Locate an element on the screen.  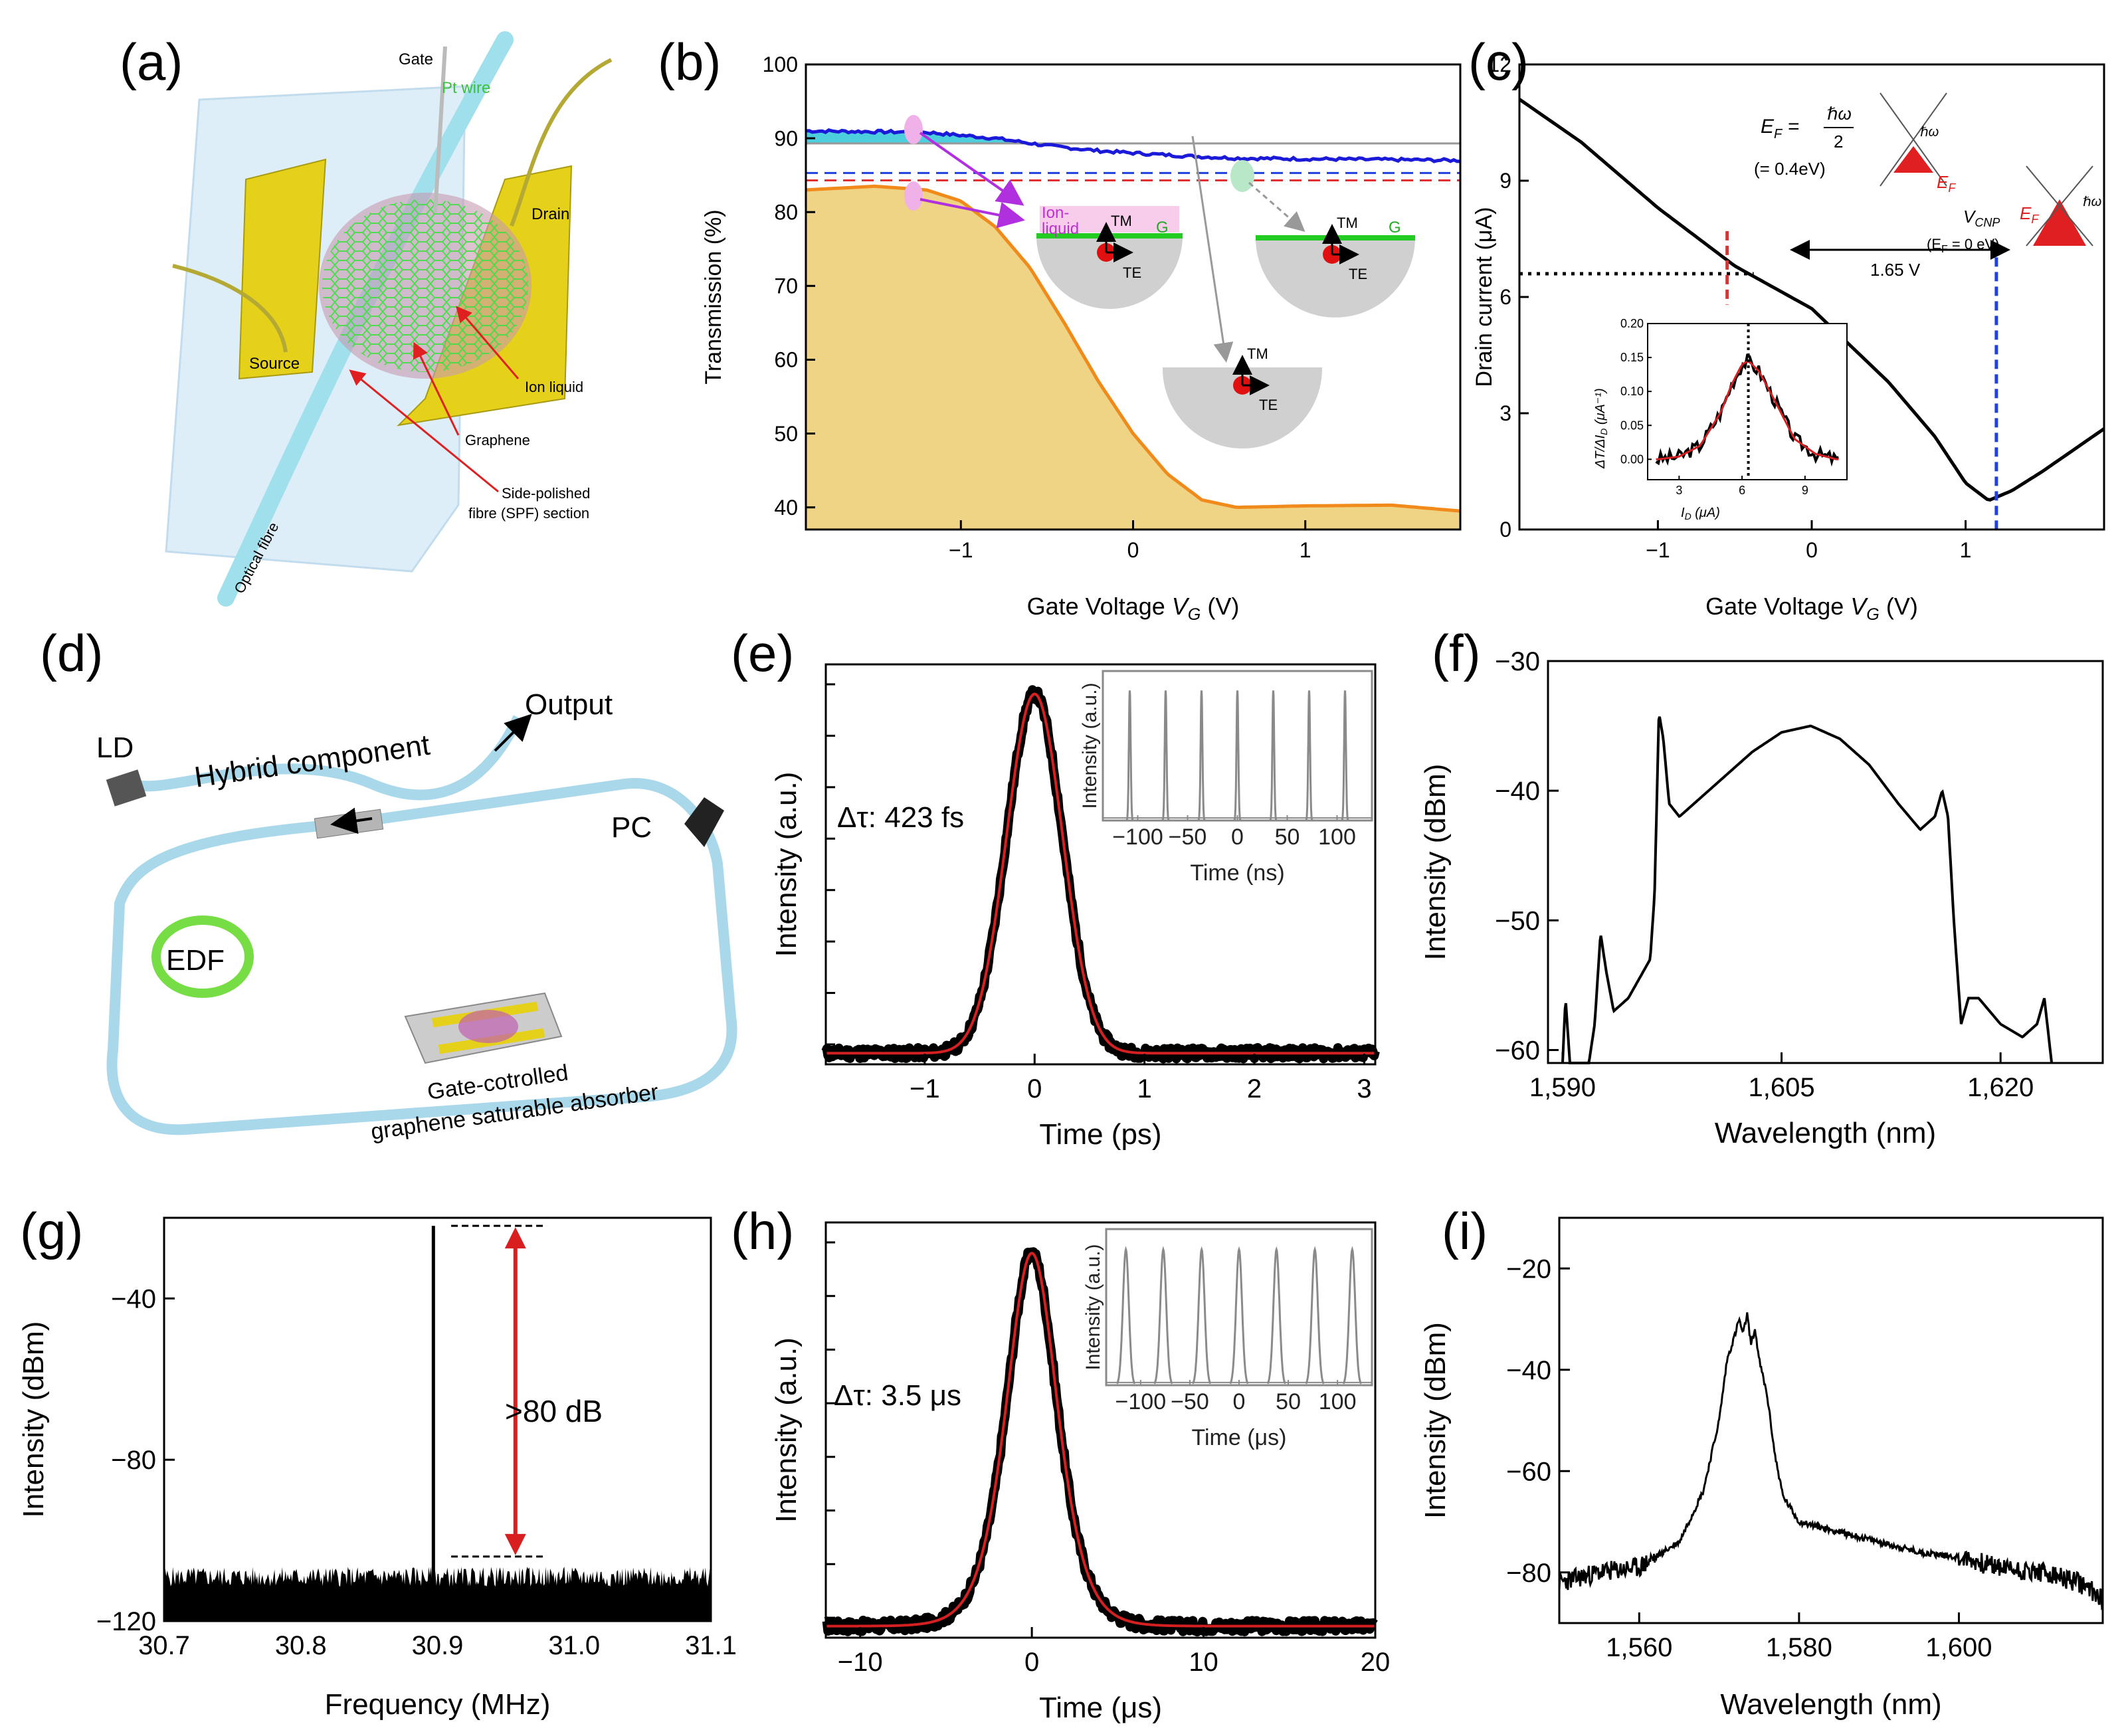
inset-xlabel: ID (μA) is located at coordinates (1701, 514).